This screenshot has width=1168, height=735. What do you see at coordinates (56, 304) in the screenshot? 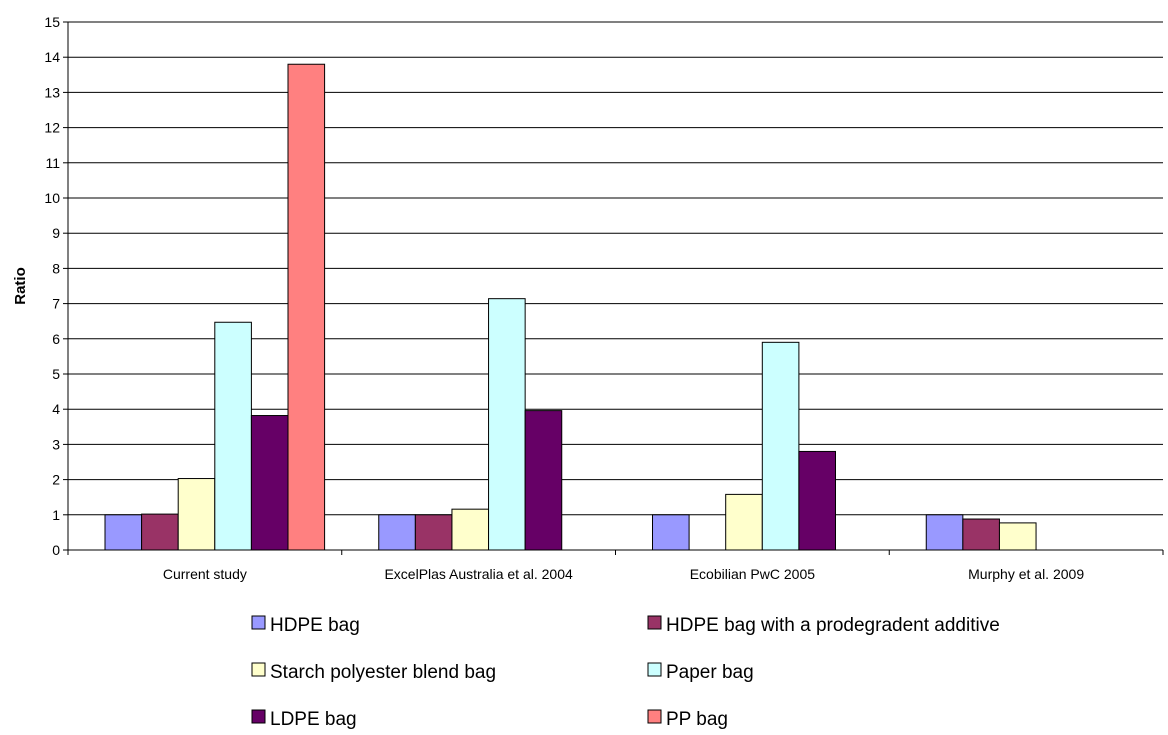
I see `y-tick-label: 7` at bounding box center [56, 304].